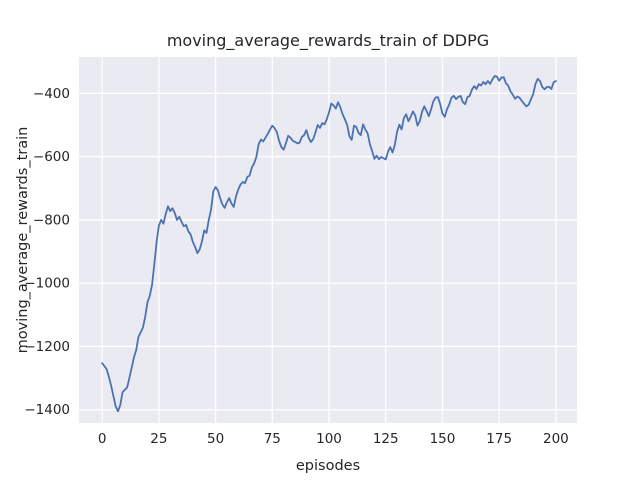 This screenshot has height=480, width=640. What do you see at coordinates (23, 240) in the screenshot?
I see `y-axis-label: moving_average_rewards_train` at bounding box center [23, 240].